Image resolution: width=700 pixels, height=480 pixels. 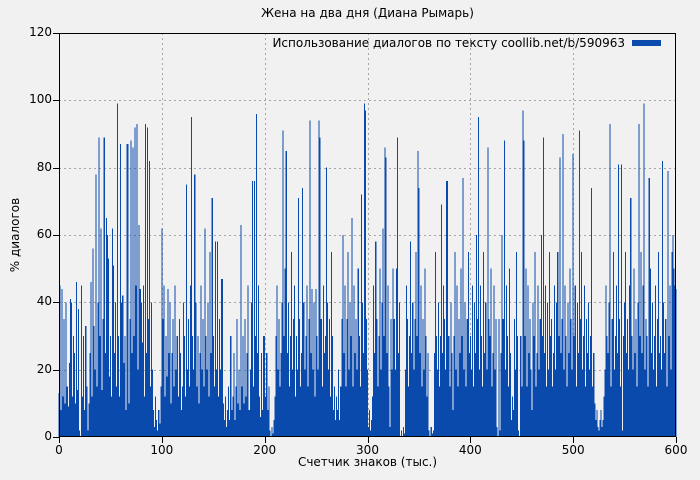 What do you see at coordinates (265, 450) in the screenshot?
I see `x-tick-label: 200` at bounding box center [265, 450].